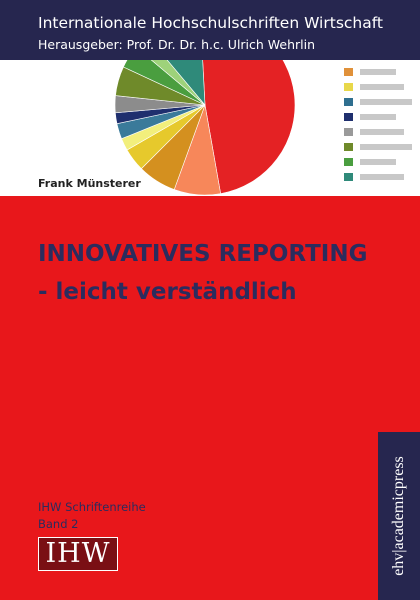  I want to click on series-name: IHW Schriftenreihe, so click(92, 507).